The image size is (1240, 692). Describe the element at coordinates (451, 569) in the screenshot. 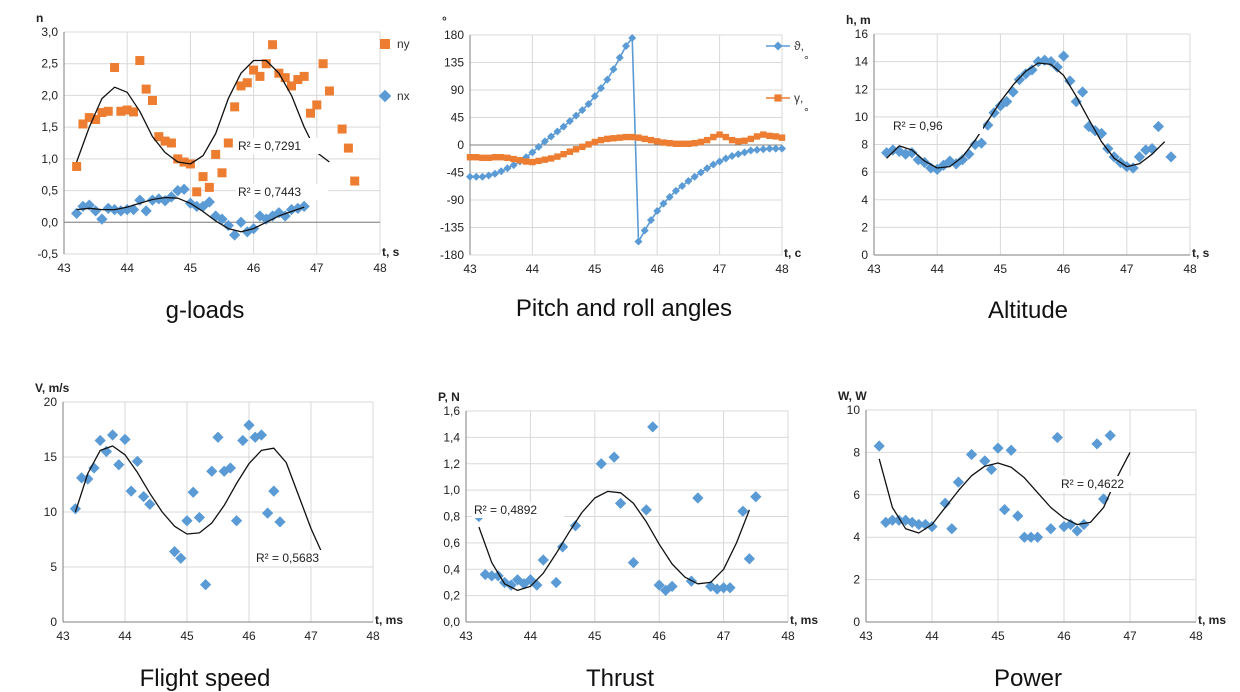

I see `y-tick-label: 0,4` at that location.